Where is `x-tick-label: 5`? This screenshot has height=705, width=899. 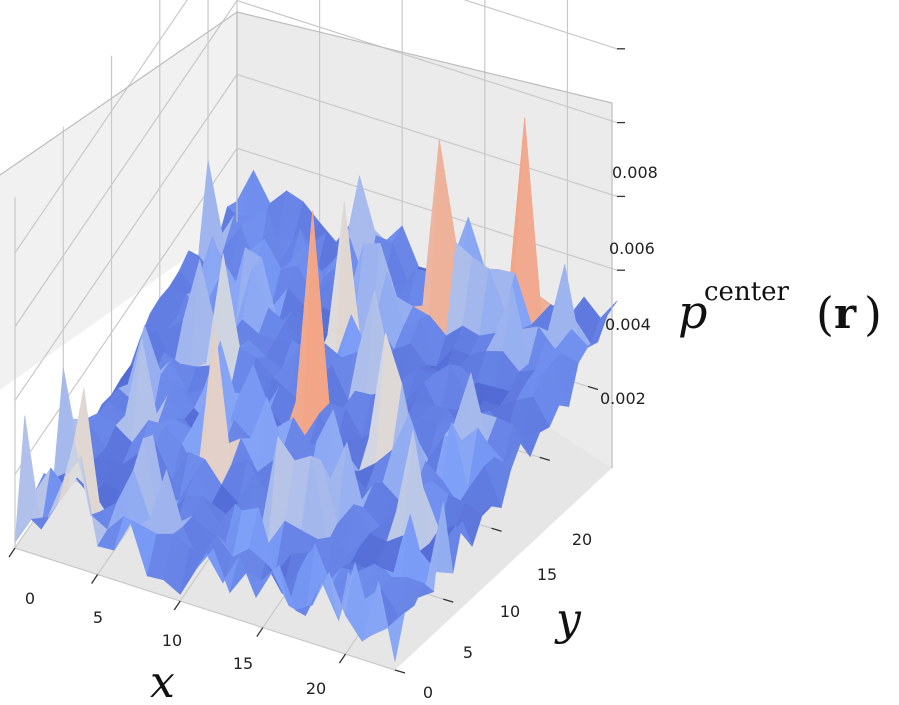
x-tick-label: 5 is located at coordinates (98, 617).